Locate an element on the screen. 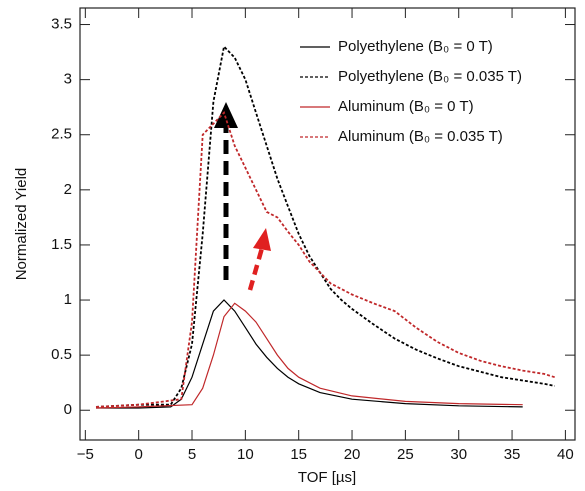 The image size is (585, 491). red-arrow-head is located at coordinates (262, 239).